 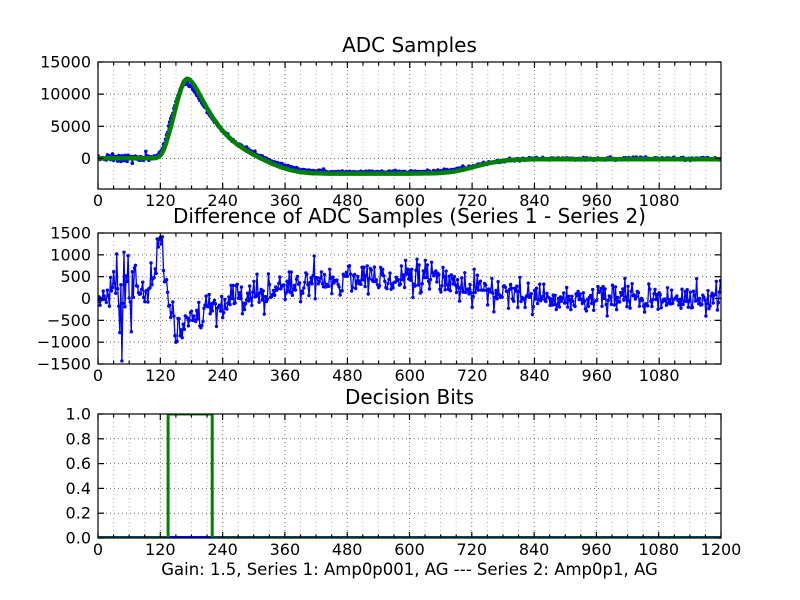 What do you see at coordinates (64, 342) in the screenshot?
I see `y-tick-label: −1000` at bounding box center [64, 342].